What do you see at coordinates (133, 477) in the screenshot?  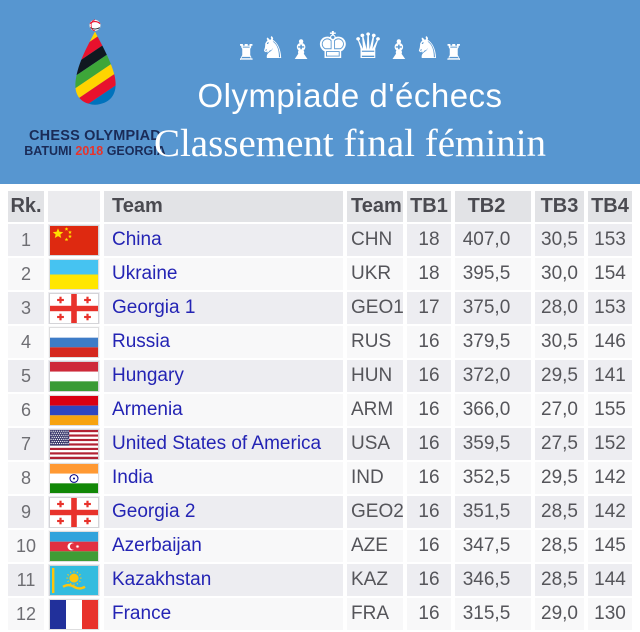 I see `team-link: India` at bounding box center [133, 477].